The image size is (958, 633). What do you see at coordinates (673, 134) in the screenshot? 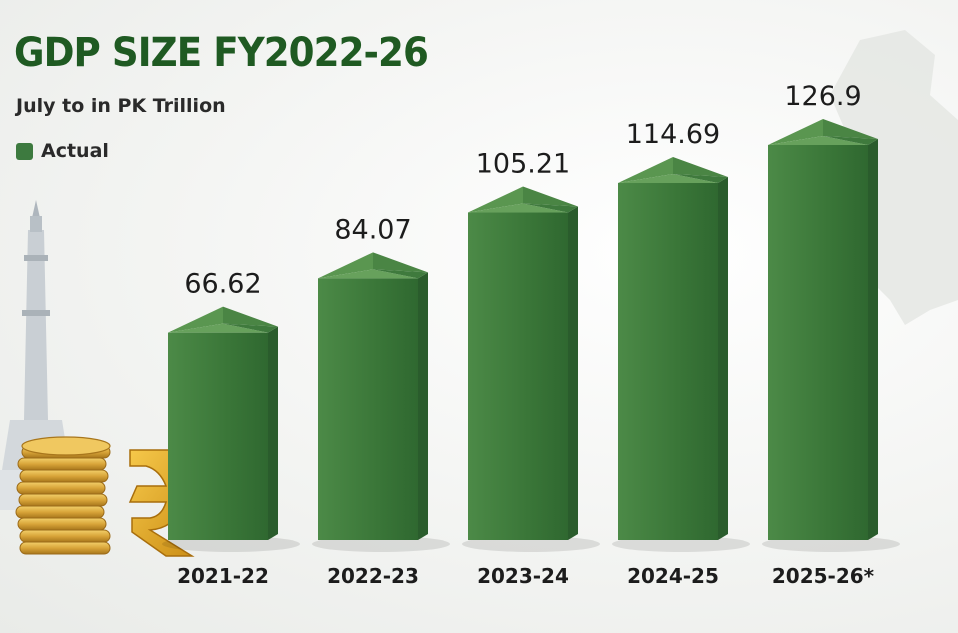
I see `value-label: 114.69` at bounding box center [673, 134].